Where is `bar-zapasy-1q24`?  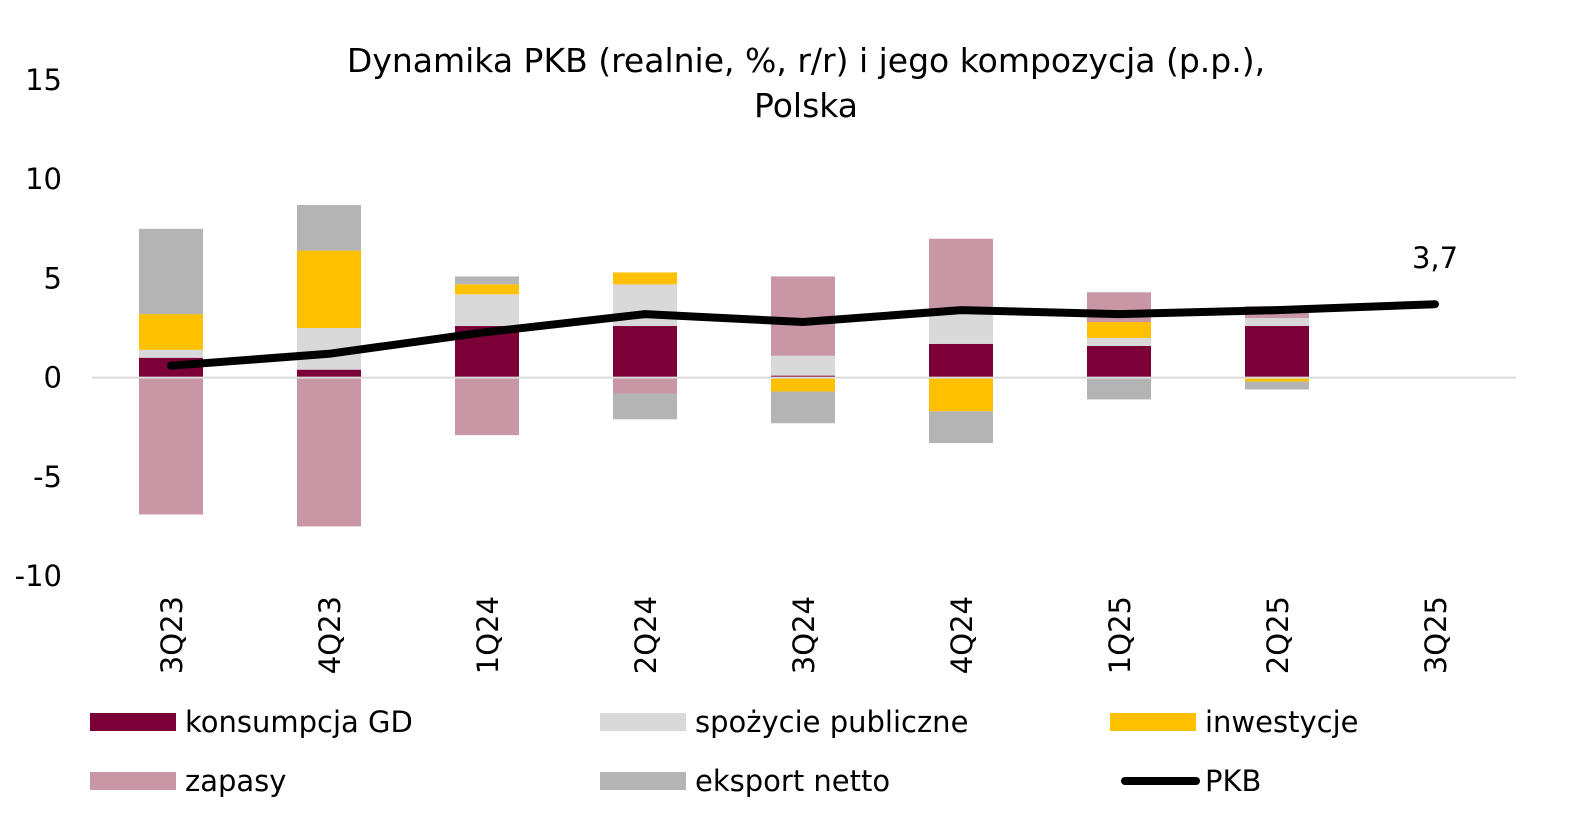
bar-zapasy-1q24 is located at coordinates (487, 406).